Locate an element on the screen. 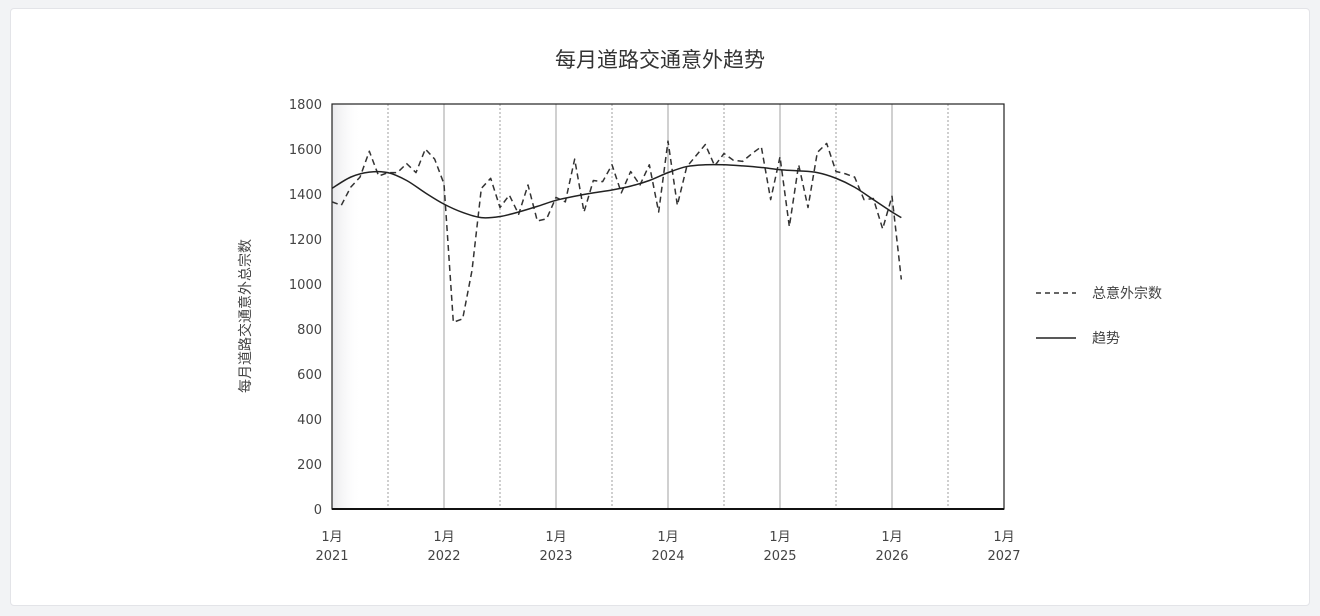  legend-label-total: 总意外宗数 is located at coordinates (1127, 294).